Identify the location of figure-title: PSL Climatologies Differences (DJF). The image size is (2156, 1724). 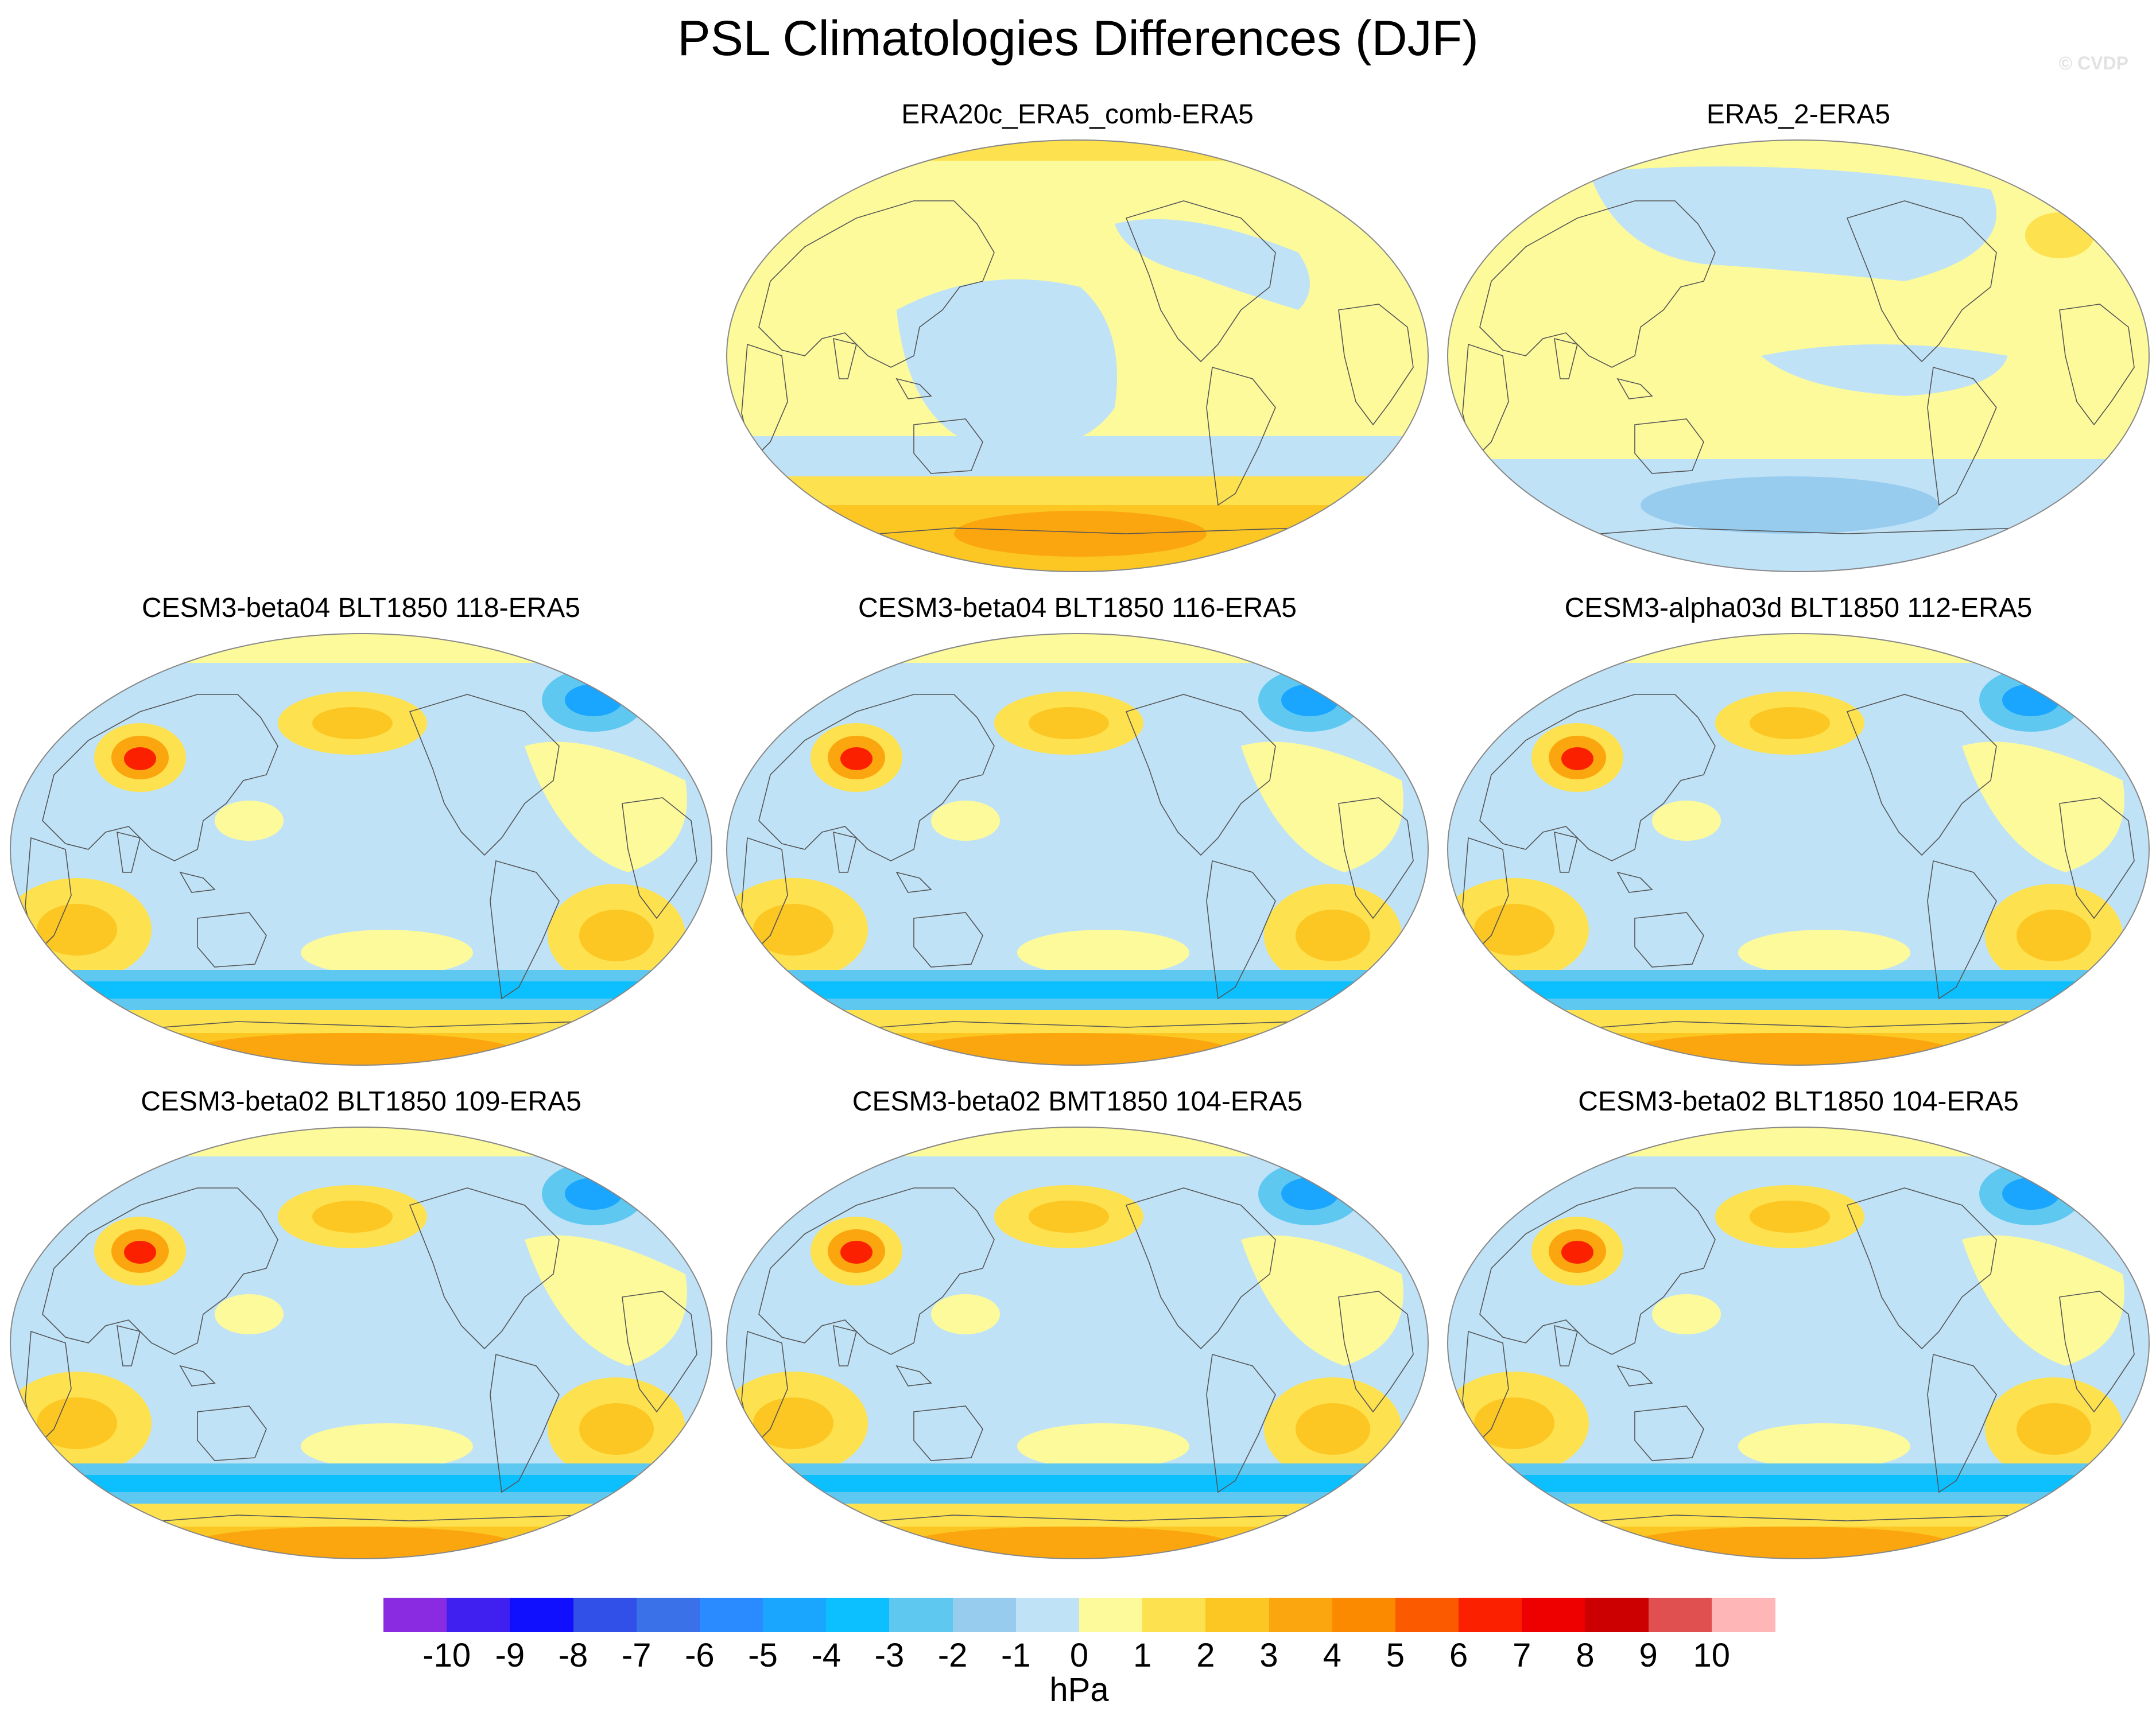
(1078, 38).